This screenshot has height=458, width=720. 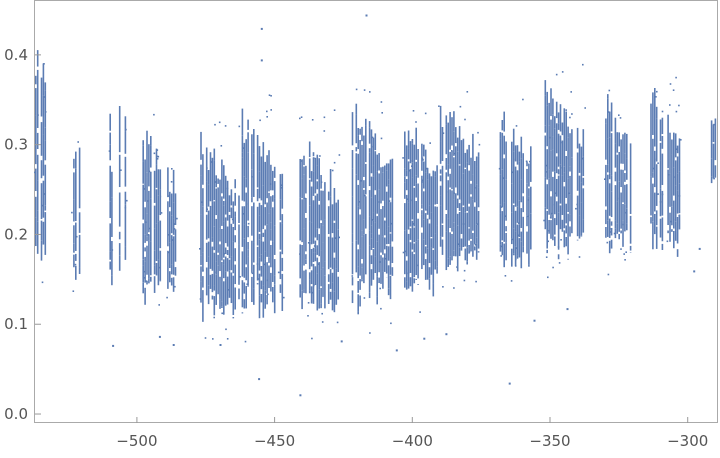 What do you see at coordinates (16, 414) in the screenshot?
I see `y-tick-label: 0.0` at bounding box center [16, 414].